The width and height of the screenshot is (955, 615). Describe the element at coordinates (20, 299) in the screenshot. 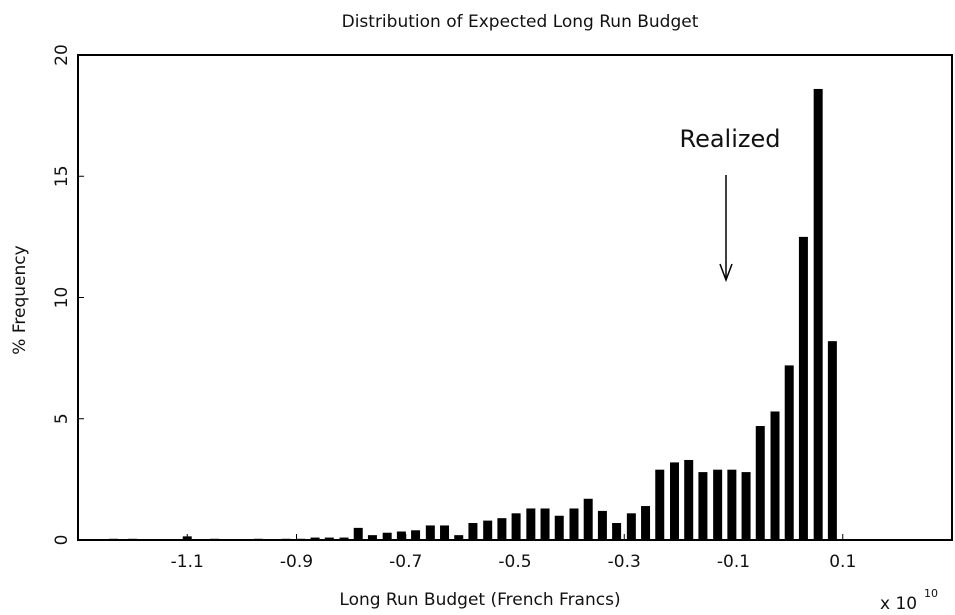

I see `y-axis-label: % Frequency` at that location.